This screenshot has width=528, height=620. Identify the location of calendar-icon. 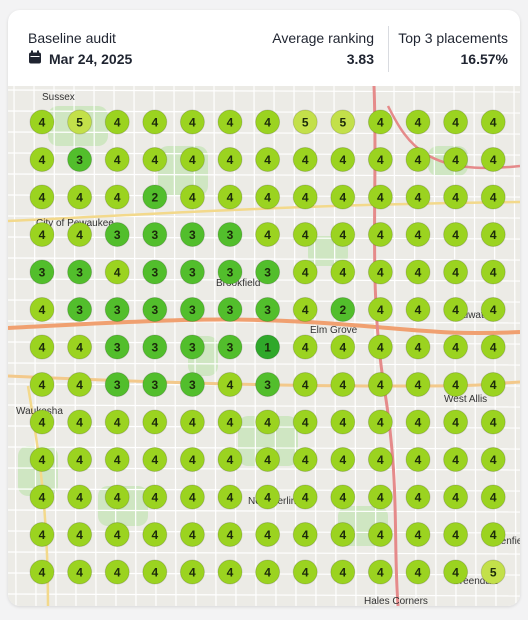
(35, 57).